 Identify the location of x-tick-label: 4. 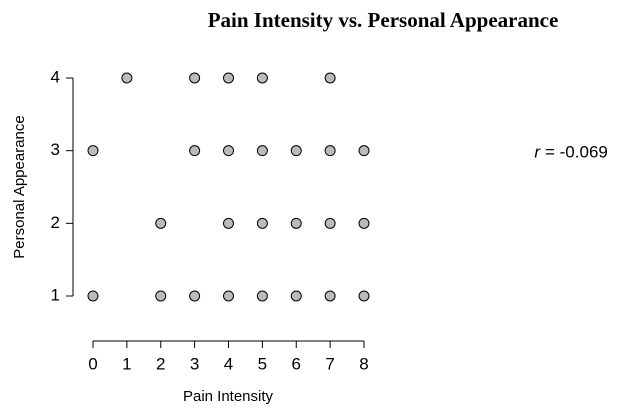
(228, 363).